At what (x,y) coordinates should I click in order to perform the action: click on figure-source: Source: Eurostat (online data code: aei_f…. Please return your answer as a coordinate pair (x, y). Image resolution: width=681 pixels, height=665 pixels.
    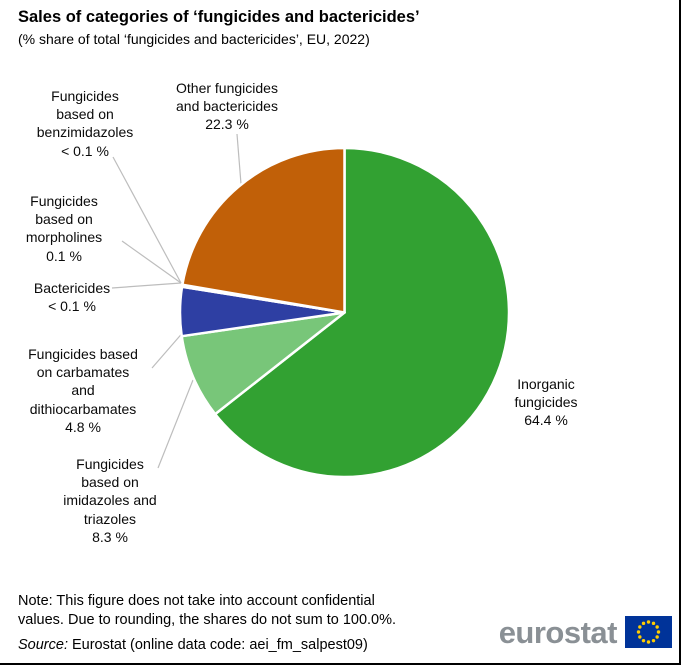
    Looking at the image, I should click on (193, 645).